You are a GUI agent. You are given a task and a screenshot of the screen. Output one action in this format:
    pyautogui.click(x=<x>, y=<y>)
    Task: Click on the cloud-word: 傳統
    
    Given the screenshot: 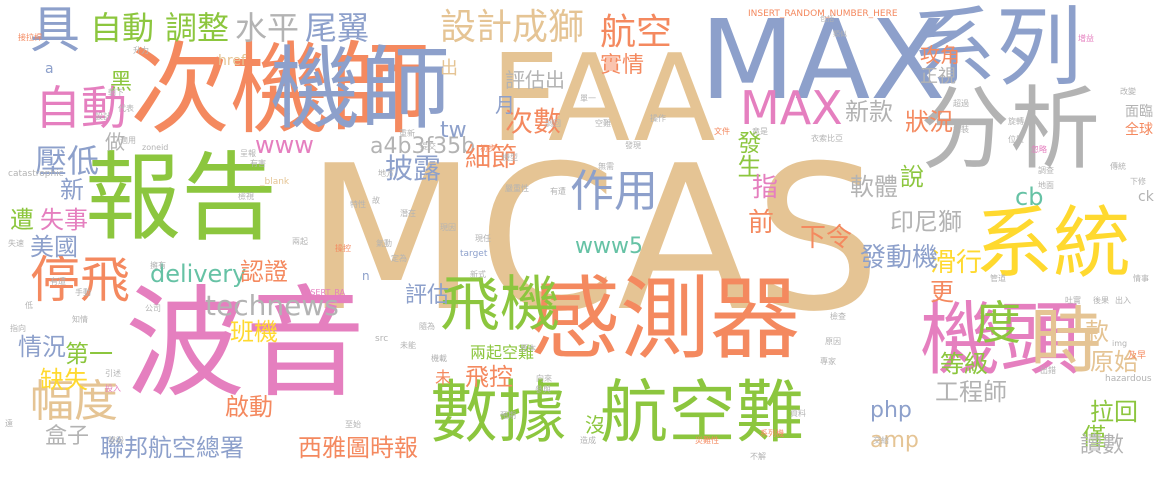 What is the action you would take?
    pyautogui.click(x=1118, y=166)
    